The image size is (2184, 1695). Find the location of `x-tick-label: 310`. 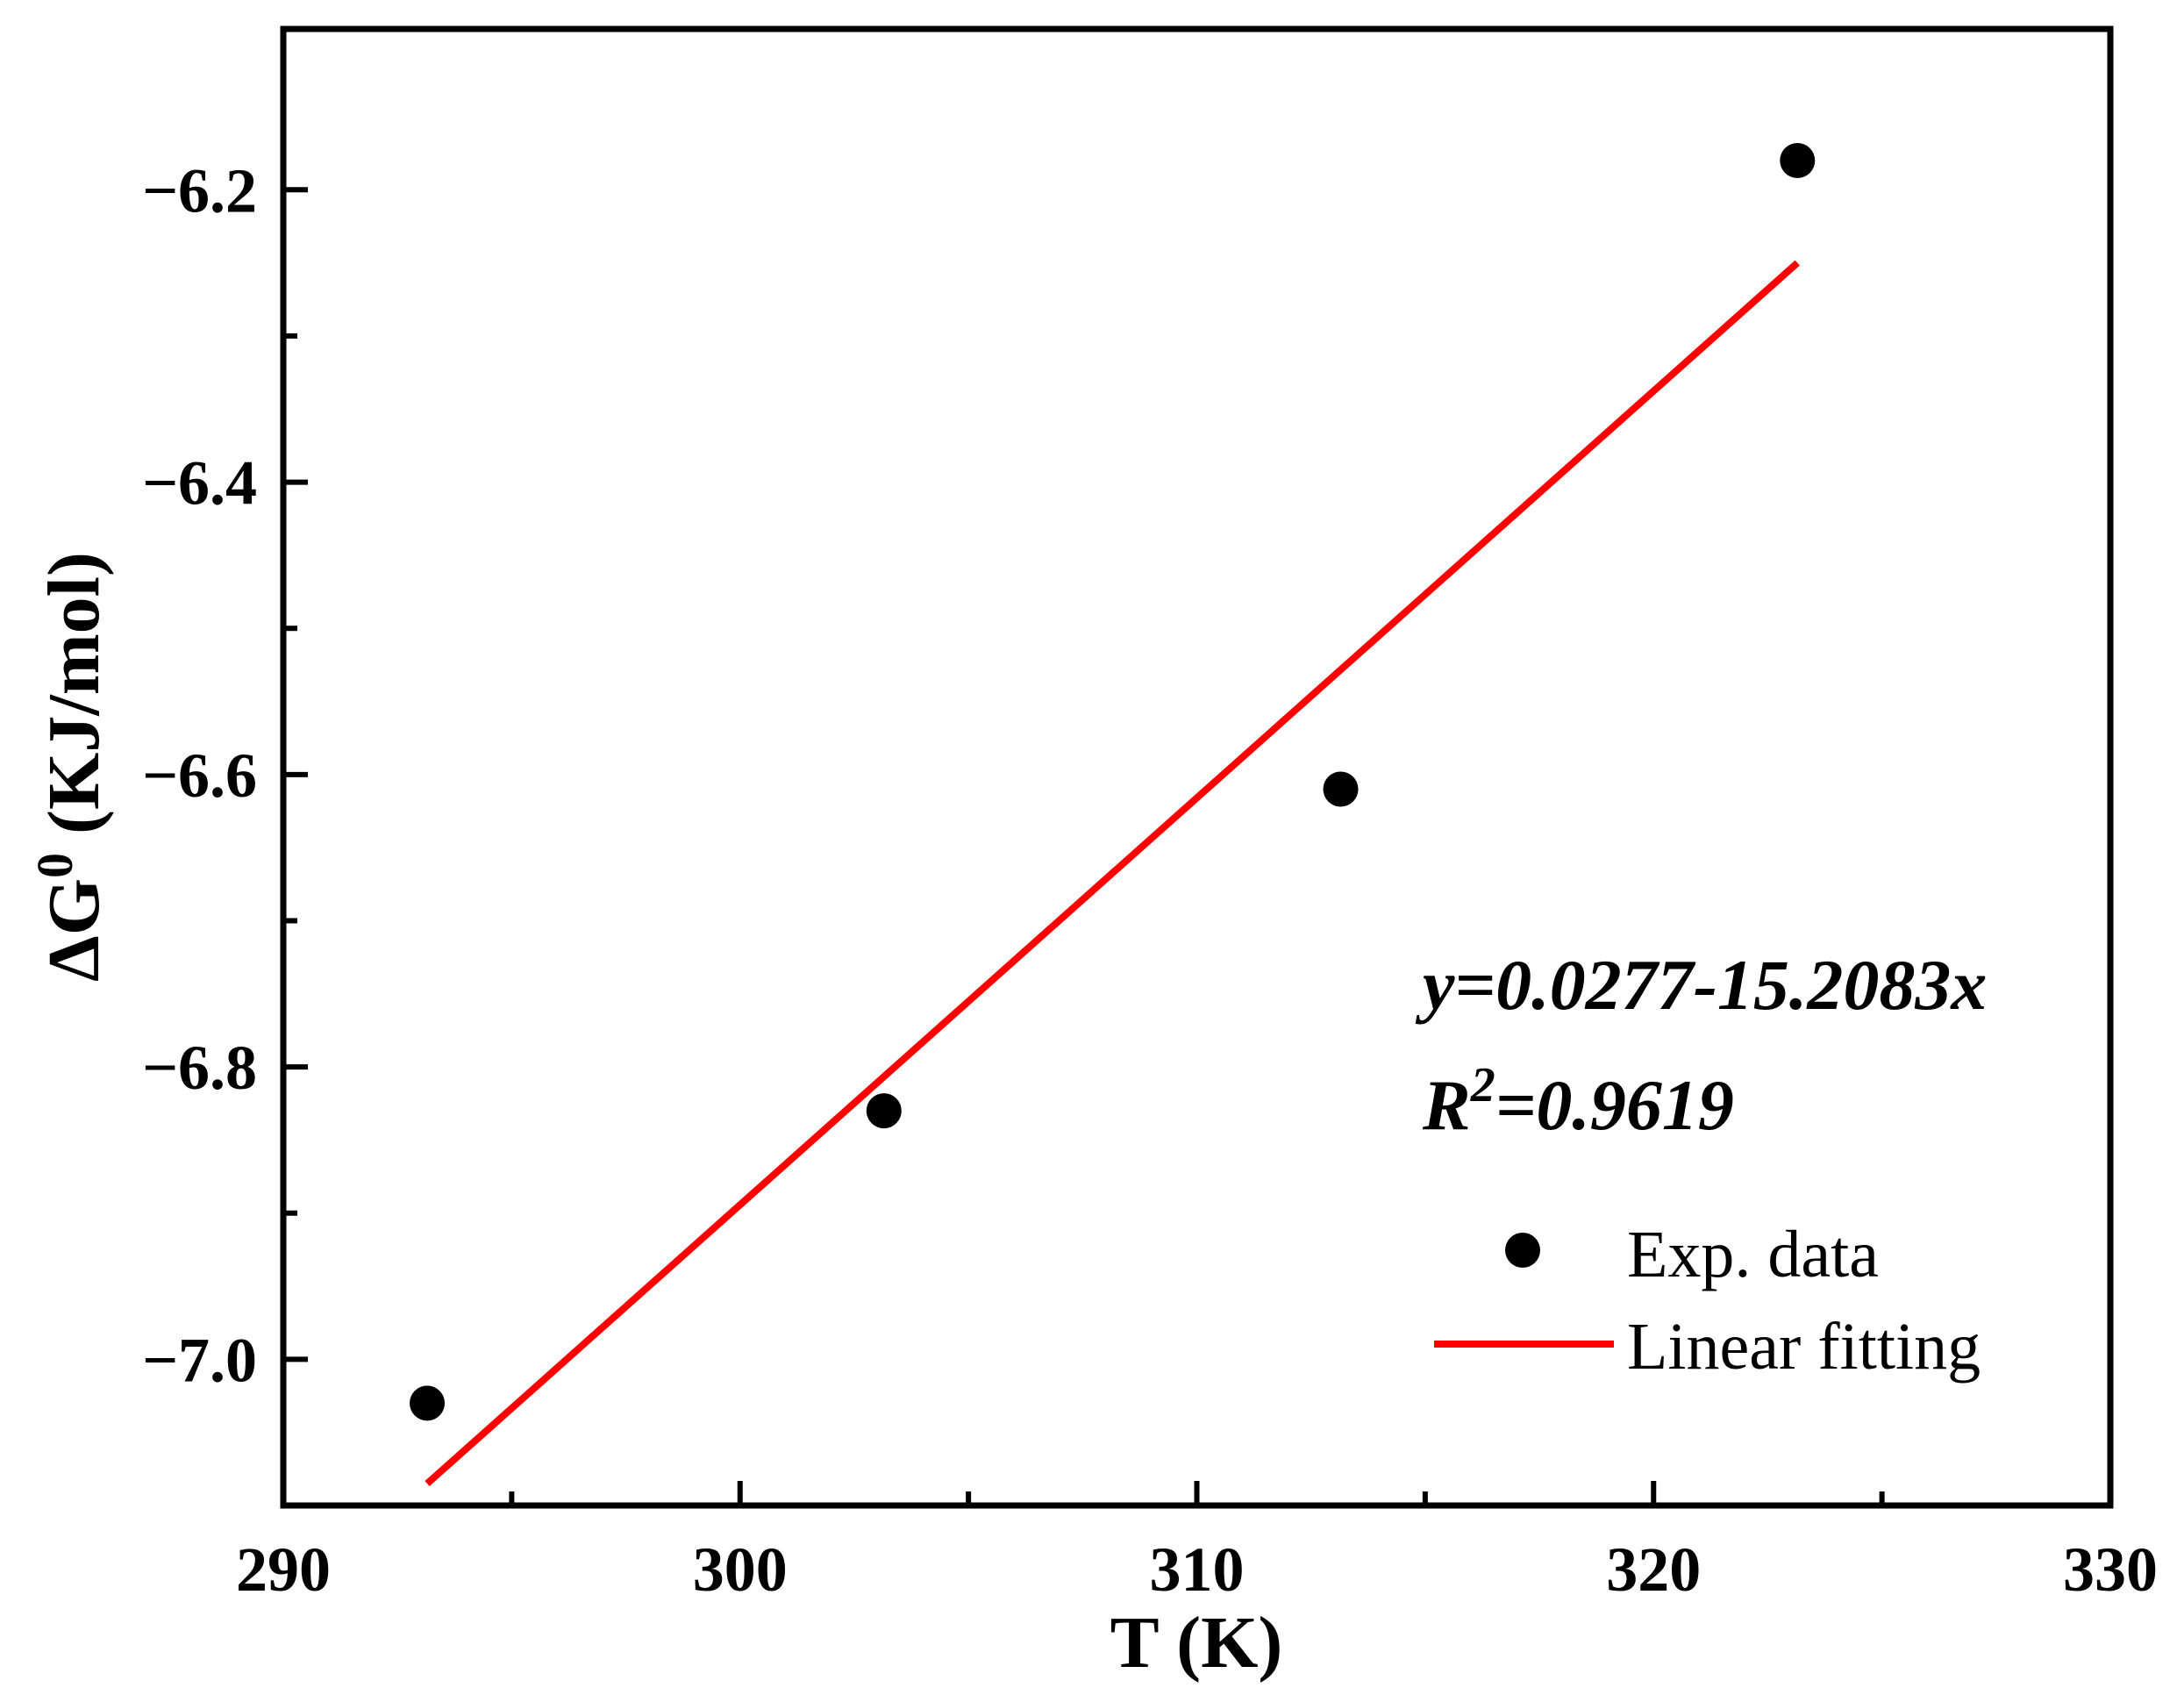

x-tick-label: 310 is located at coordinates (1197, 1569).